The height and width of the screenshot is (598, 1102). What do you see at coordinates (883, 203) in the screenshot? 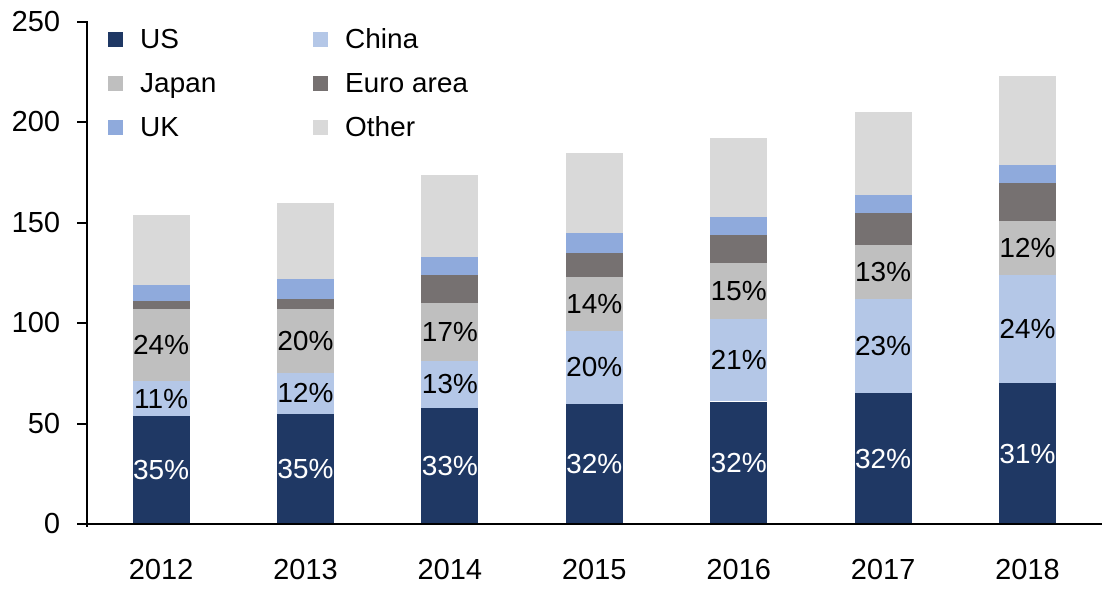
I see `bar-segment-uk-2017` at bounding box center [883, 203].